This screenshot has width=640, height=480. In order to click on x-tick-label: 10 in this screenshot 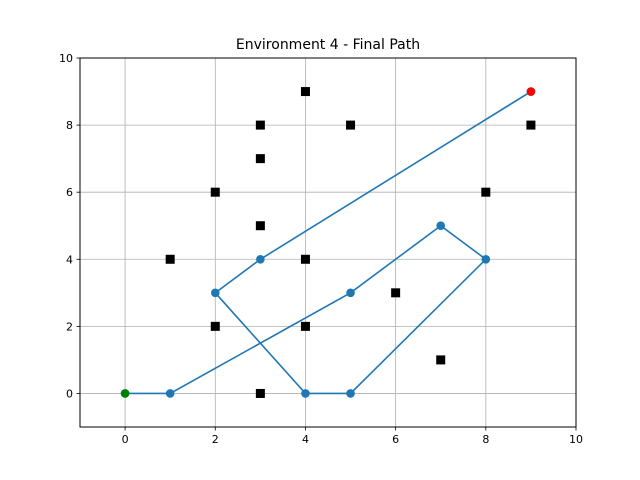, I will do `click(576, 439)`.